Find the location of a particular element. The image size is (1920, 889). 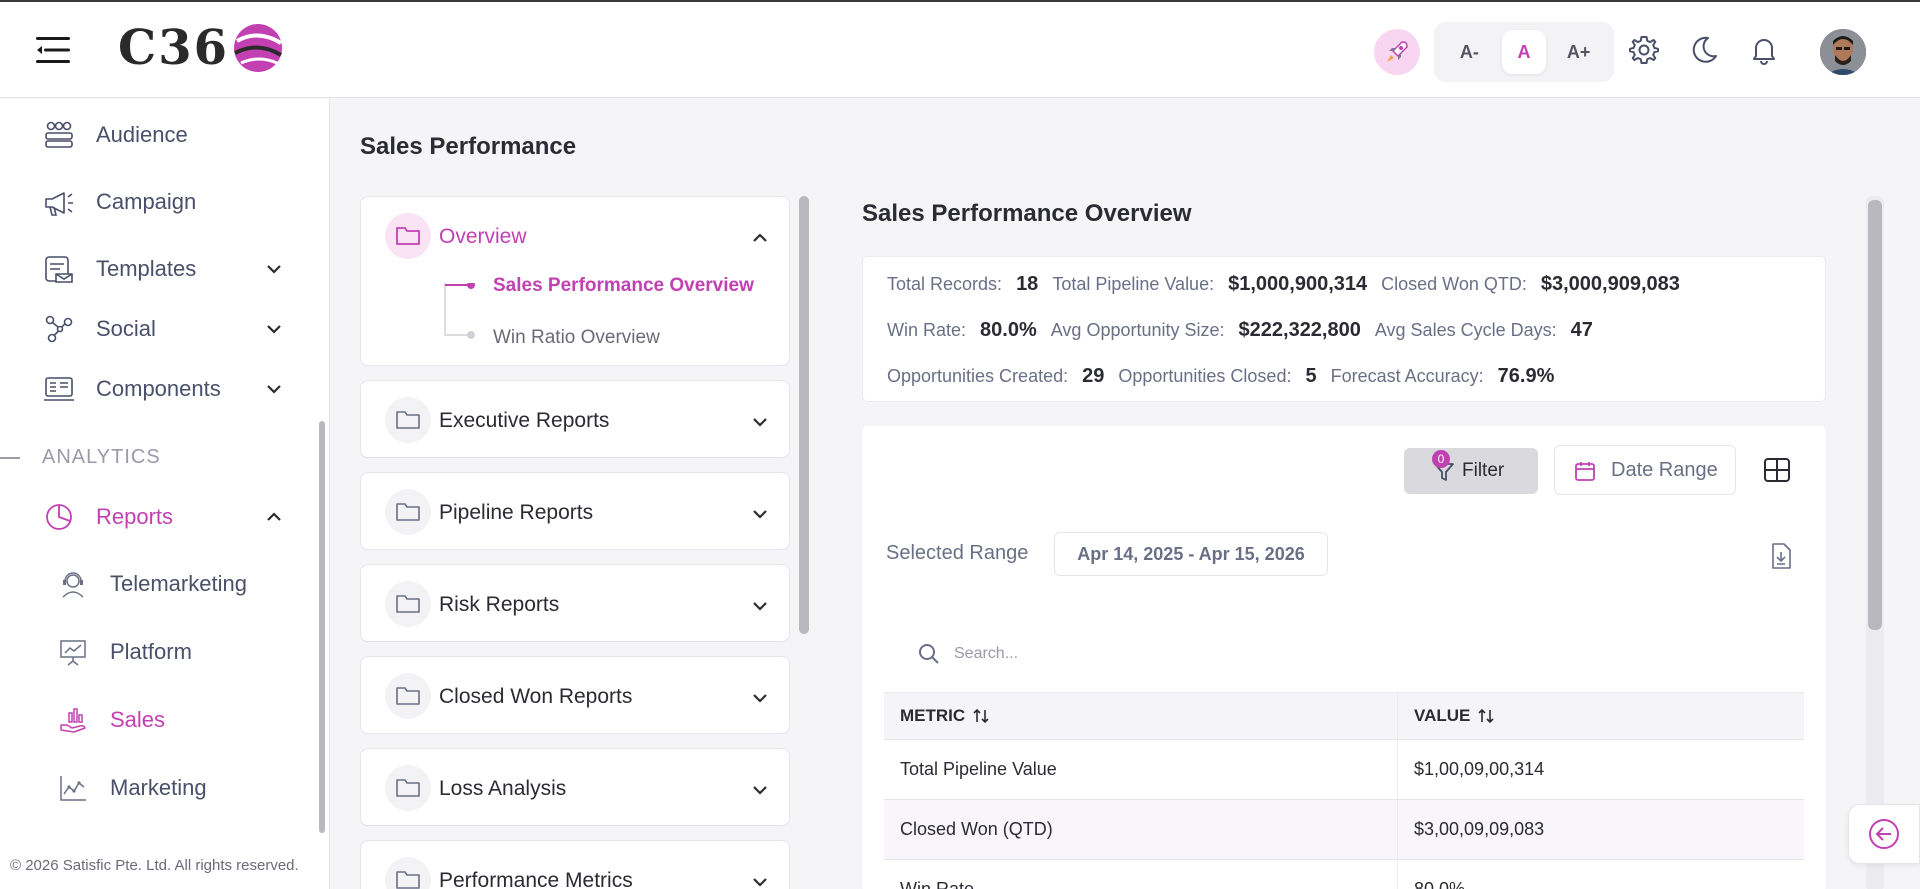

moon-icon is located at coordinates (1704, 50).